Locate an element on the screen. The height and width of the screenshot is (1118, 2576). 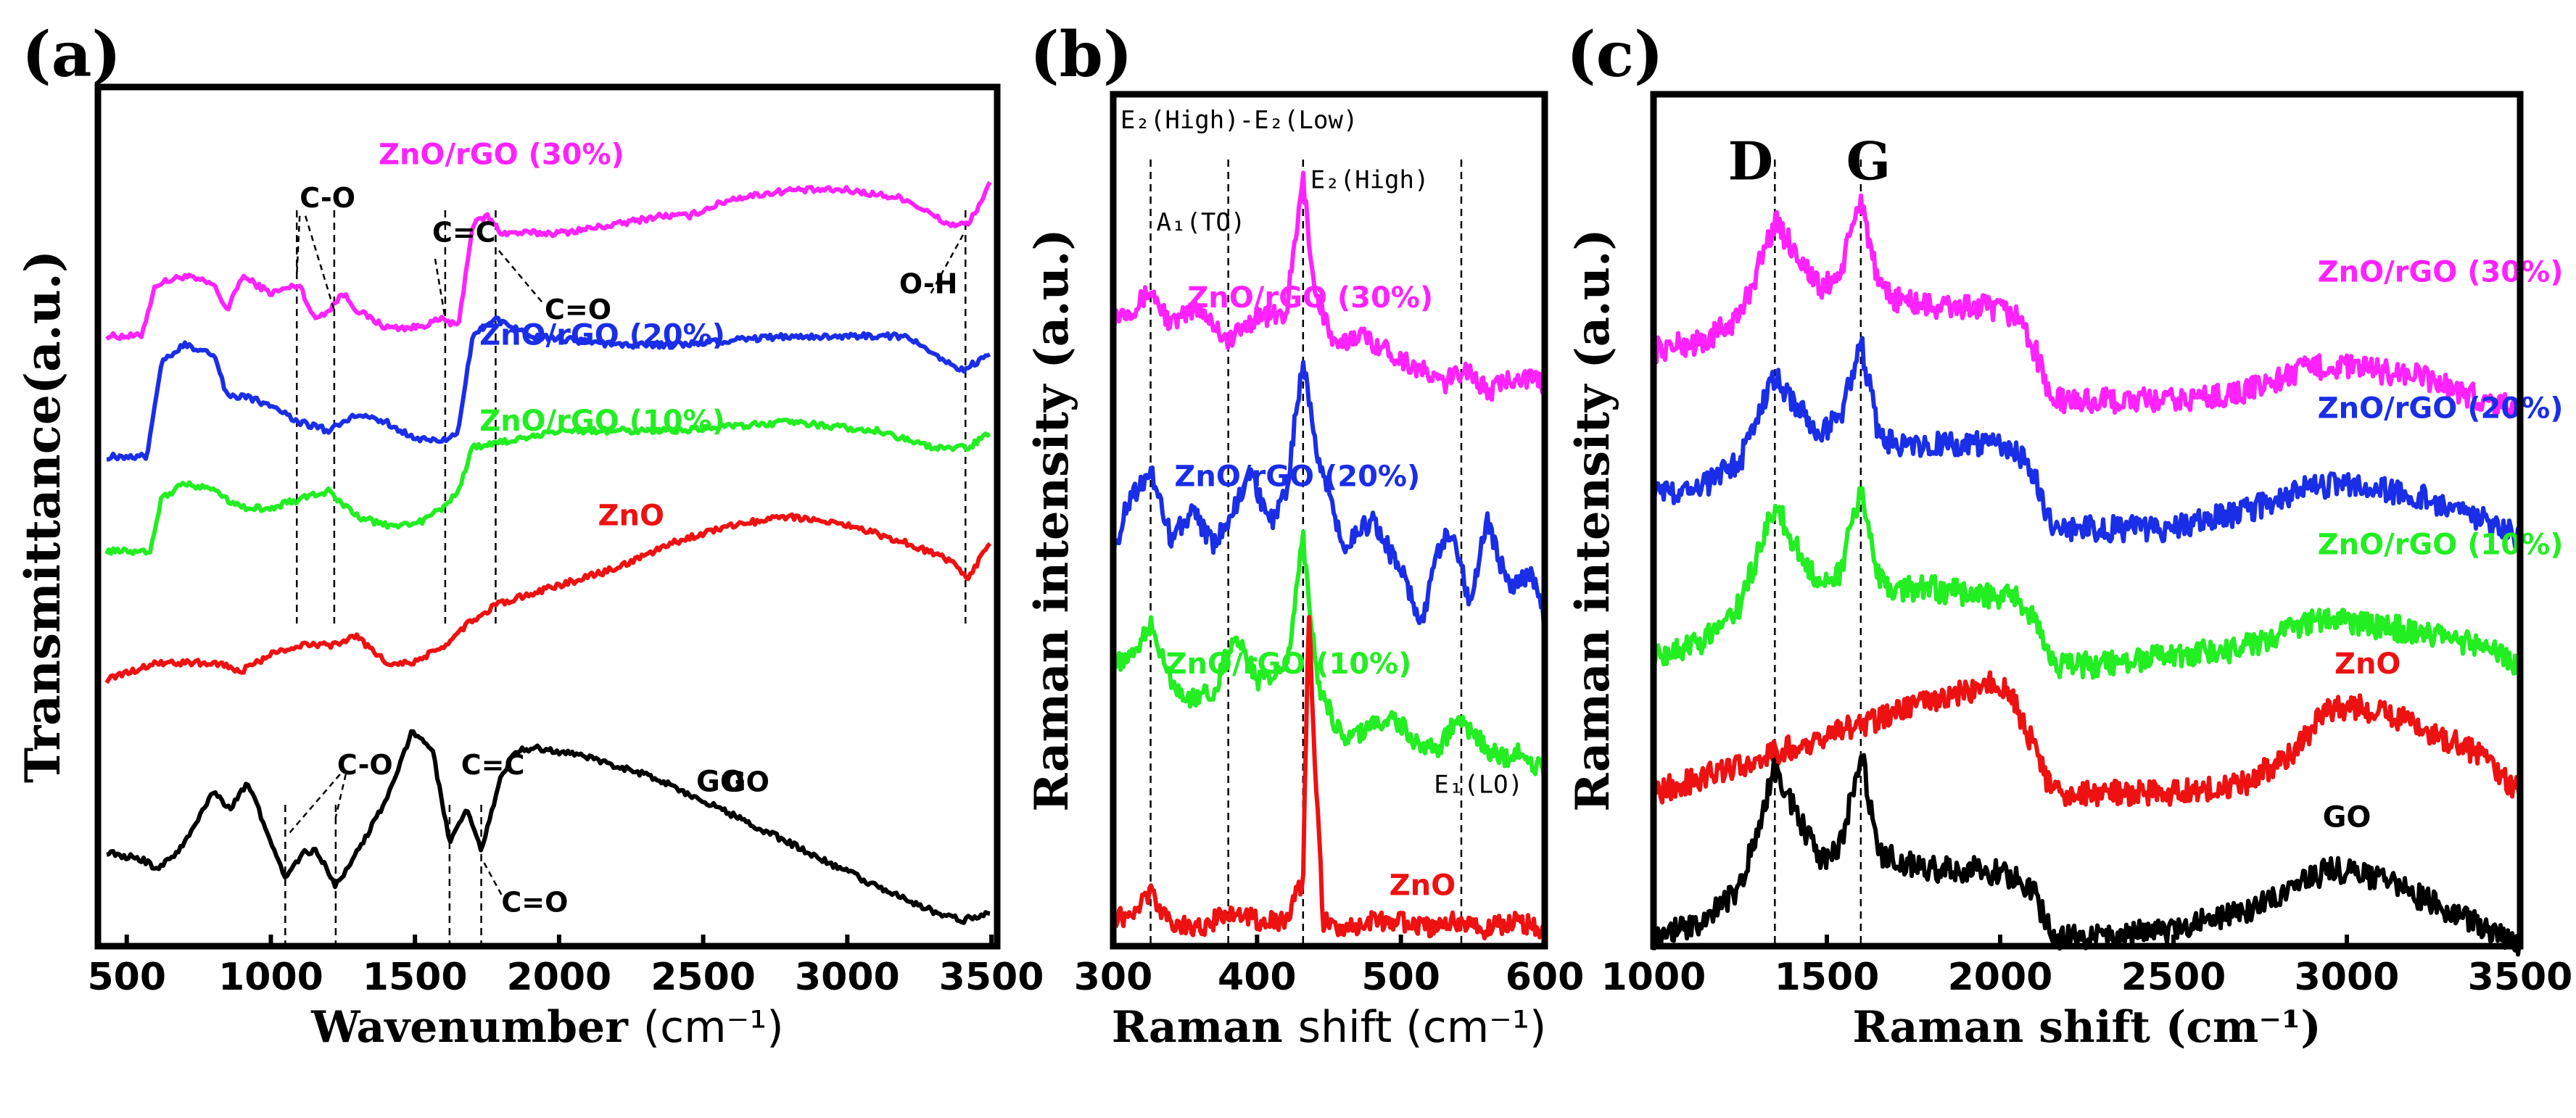
x-tick-label: 300 is located at coordinates (1113, 978).